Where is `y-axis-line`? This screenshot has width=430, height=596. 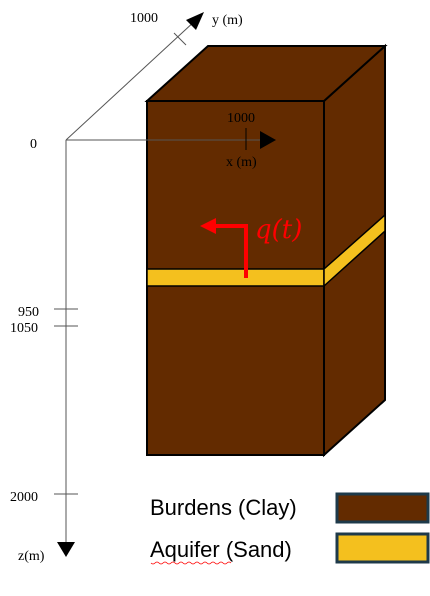
y-axis-line is located at coordinates (131, 80).